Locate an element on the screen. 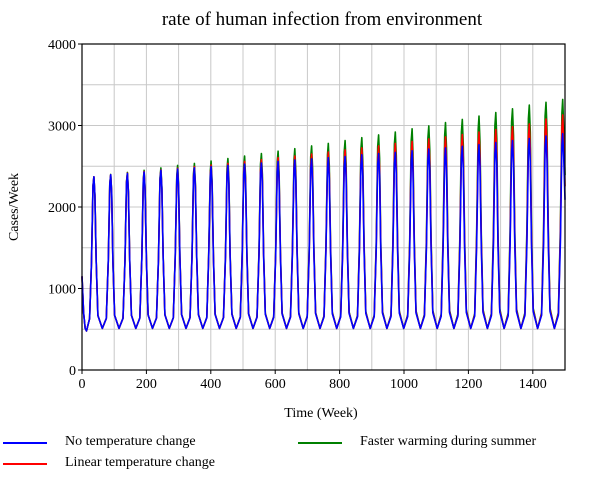  y-tick-label: 3000 is located at coordinates (62, 127).